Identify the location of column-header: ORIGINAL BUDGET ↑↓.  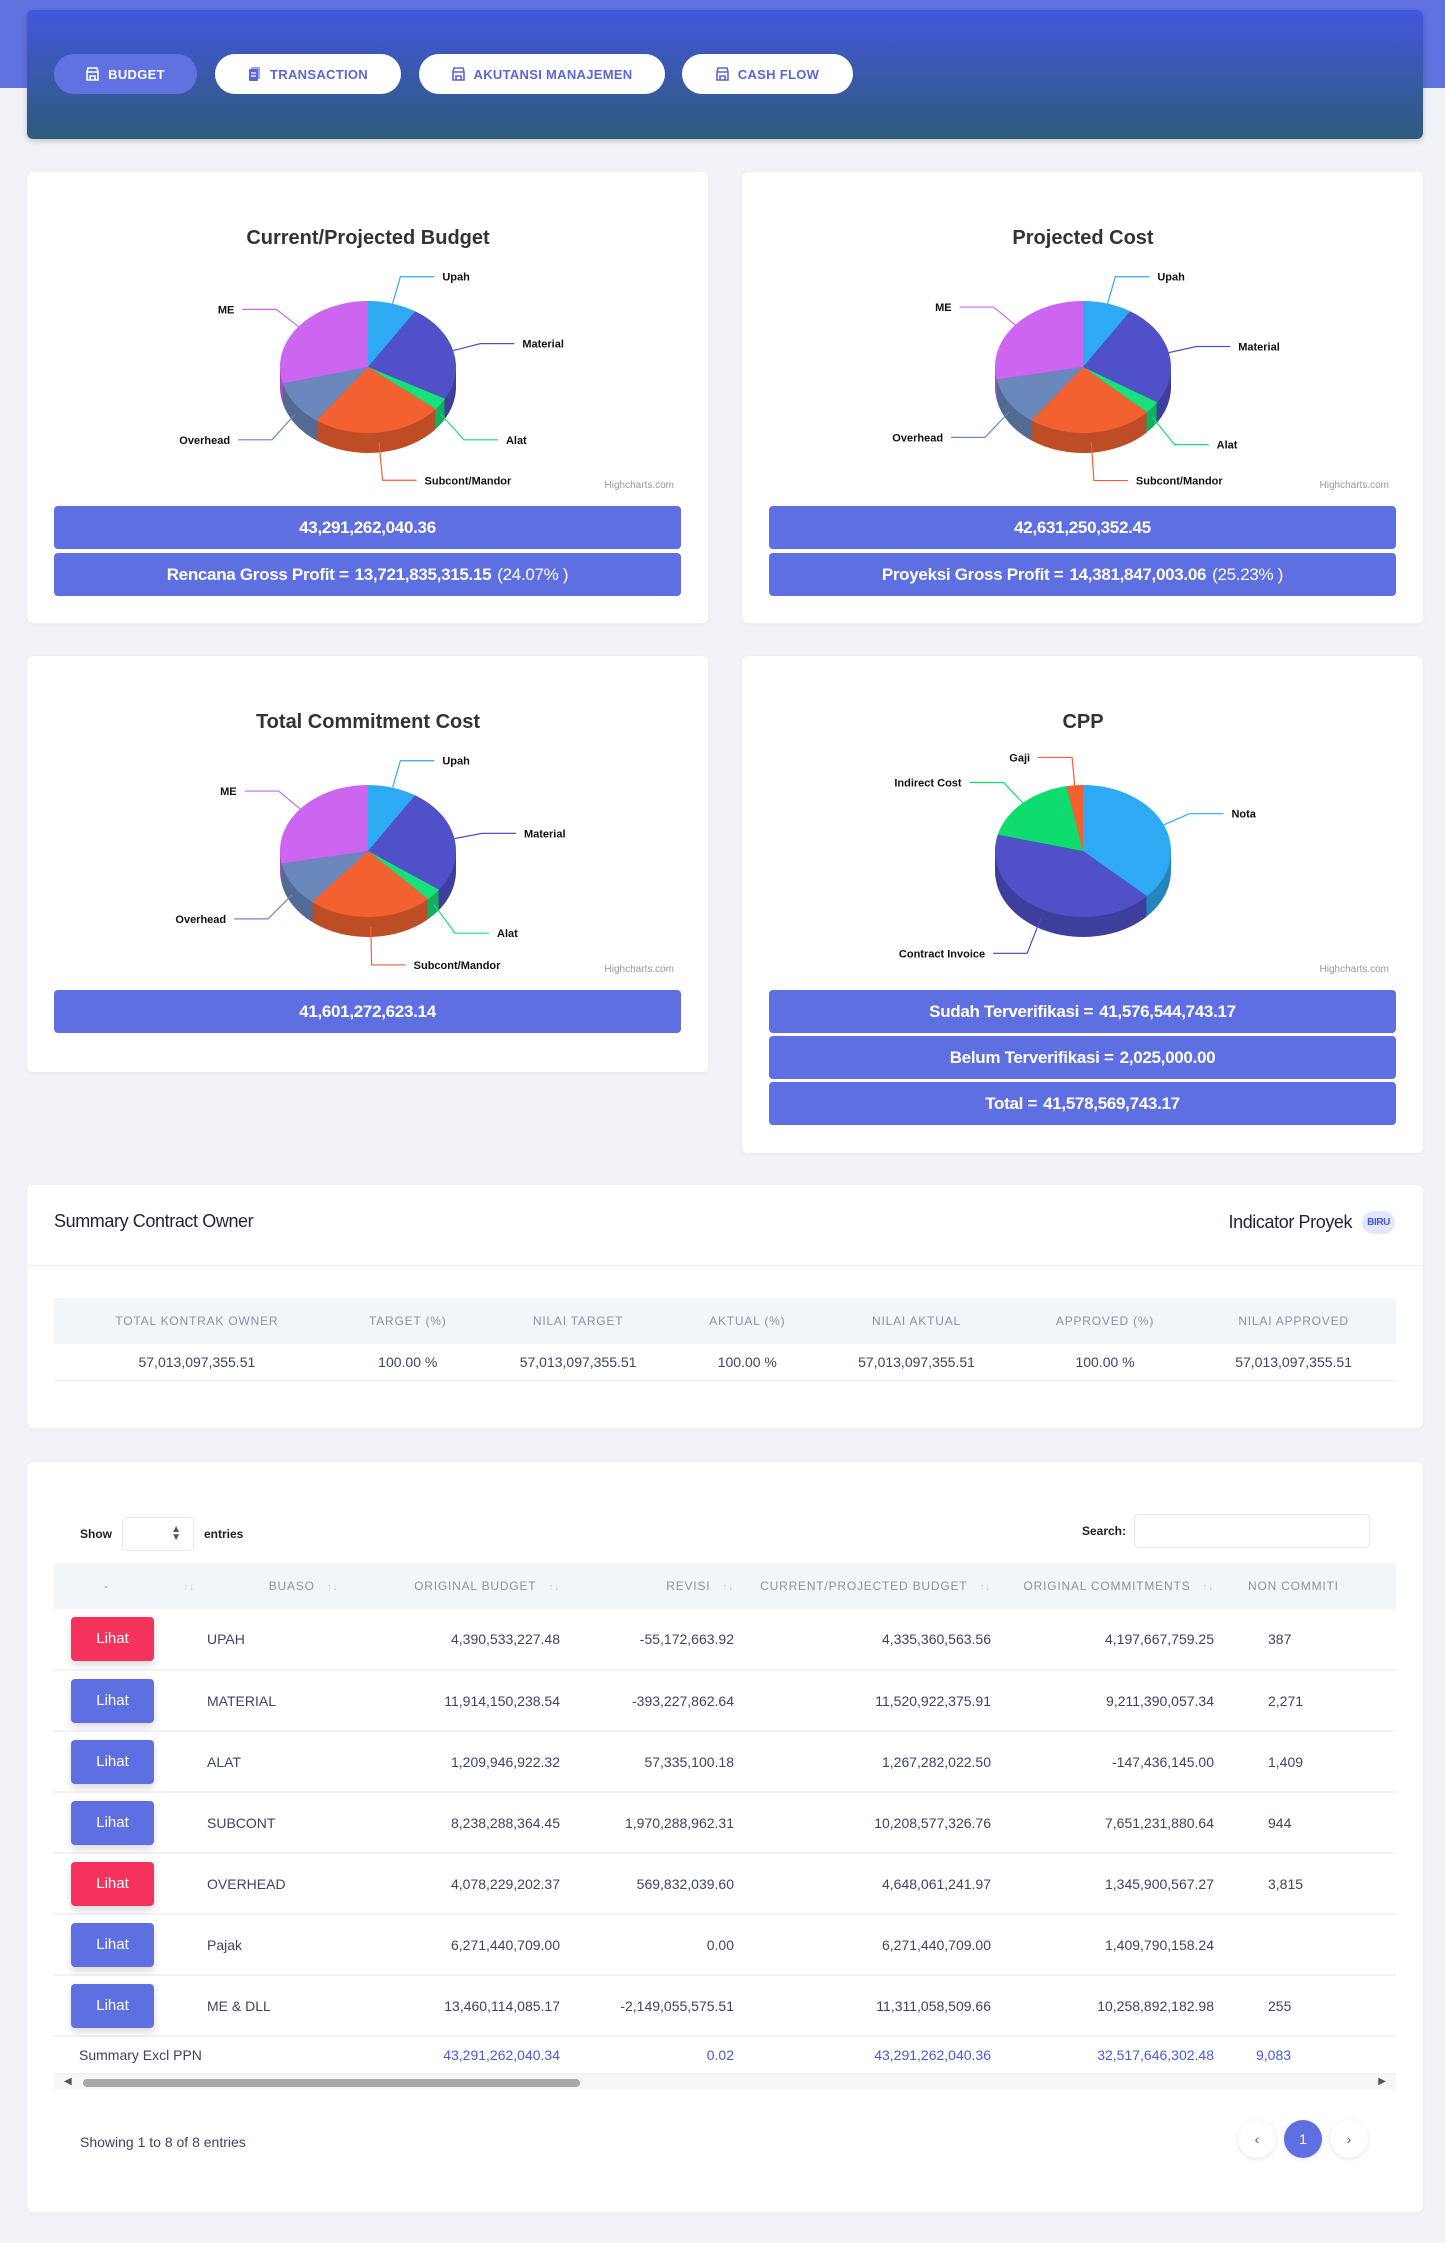
(487, 1586).